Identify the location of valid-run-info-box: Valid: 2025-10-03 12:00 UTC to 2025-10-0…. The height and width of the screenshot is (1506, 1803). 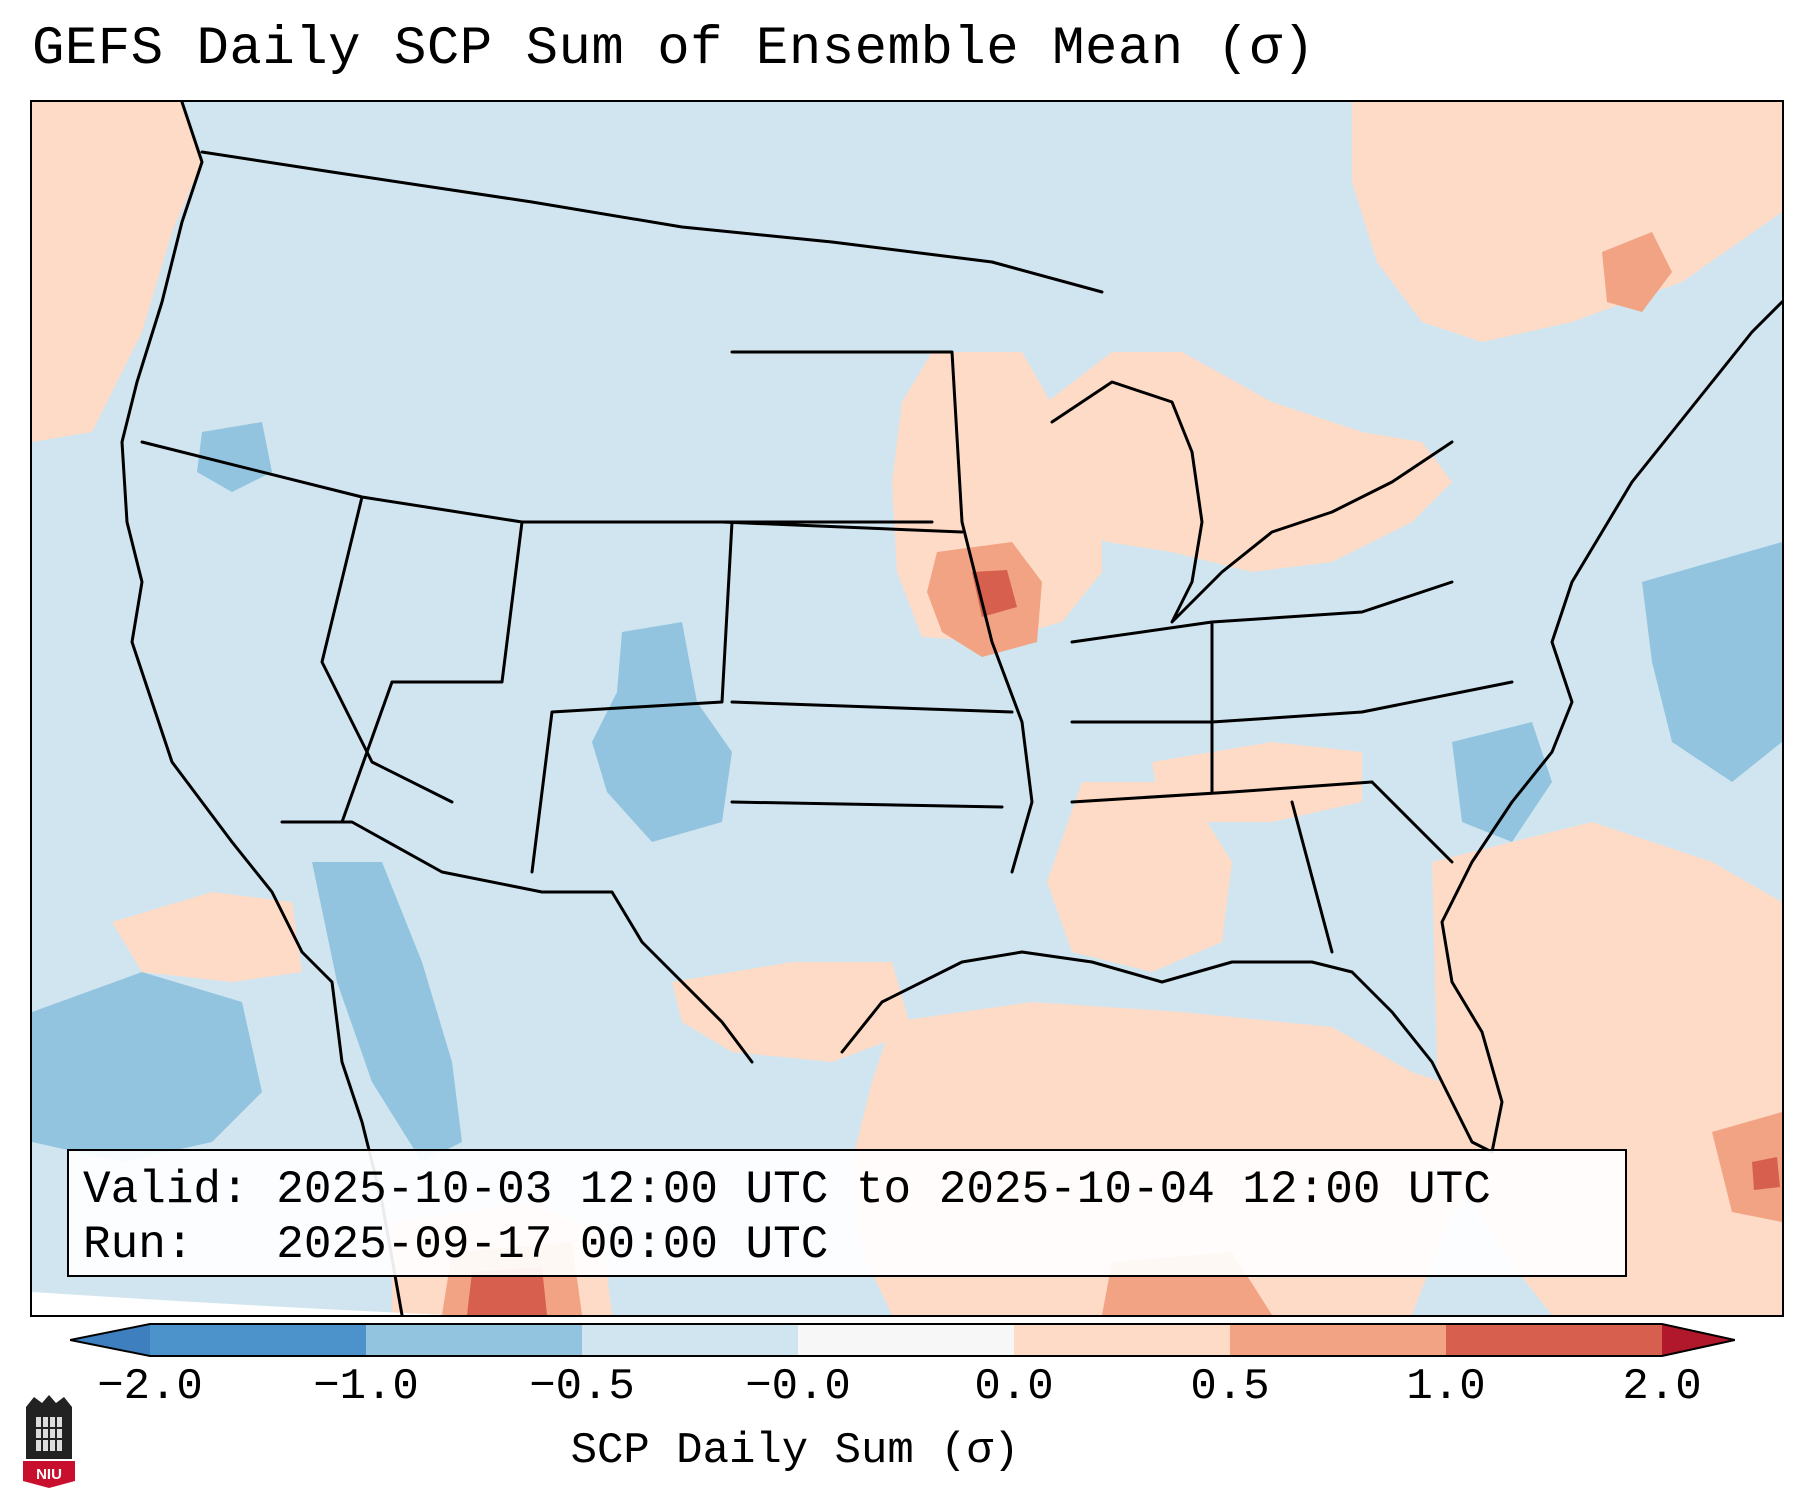
(847, 1213).